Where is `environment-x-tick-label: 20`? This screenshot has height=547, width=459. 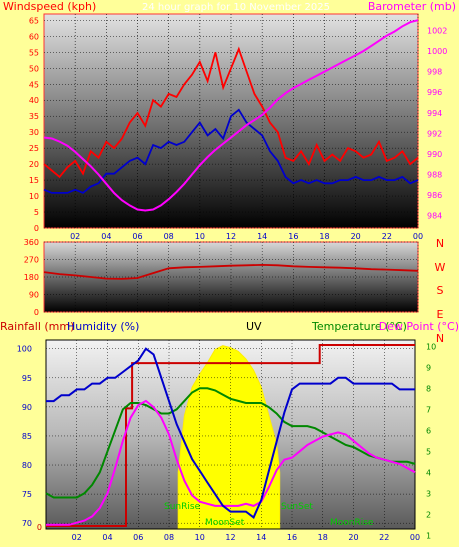 environment-x-tick-label: 20 is located at coordinates (353, 537).